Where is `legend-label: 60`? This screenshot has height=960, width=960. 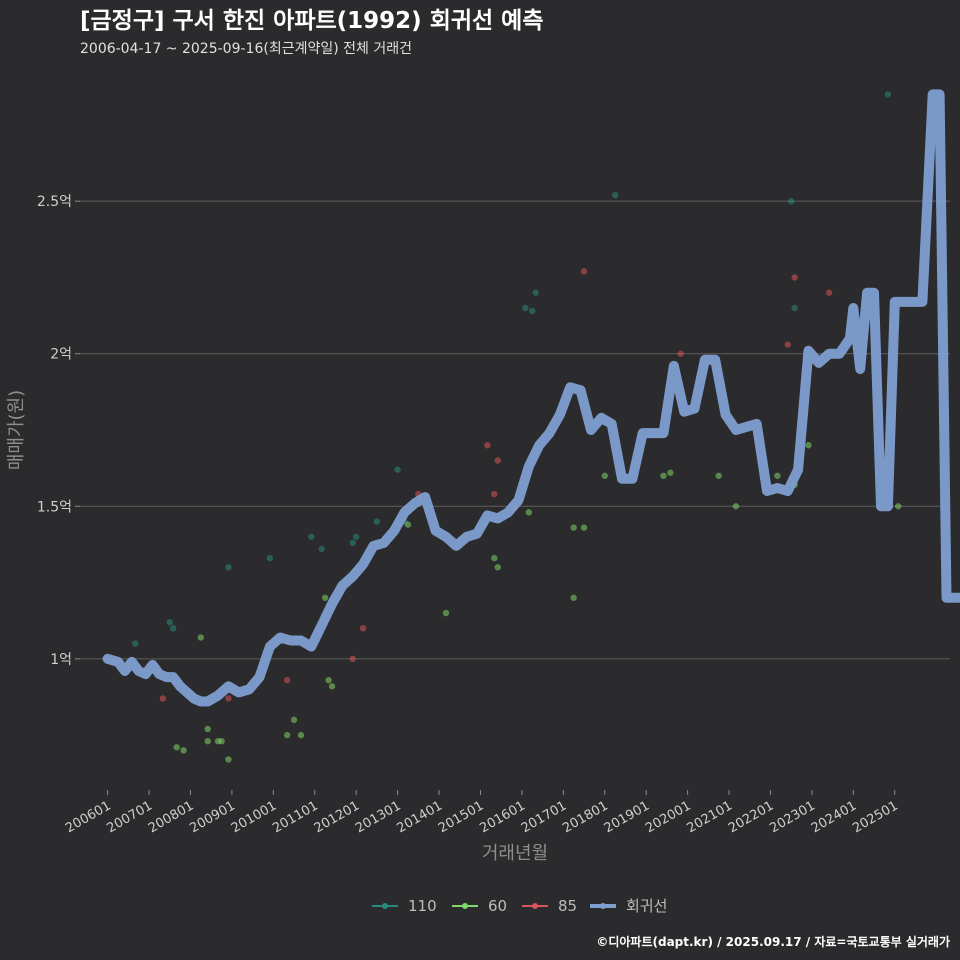 legend-label: 60 is located at coordinates (497, 906).